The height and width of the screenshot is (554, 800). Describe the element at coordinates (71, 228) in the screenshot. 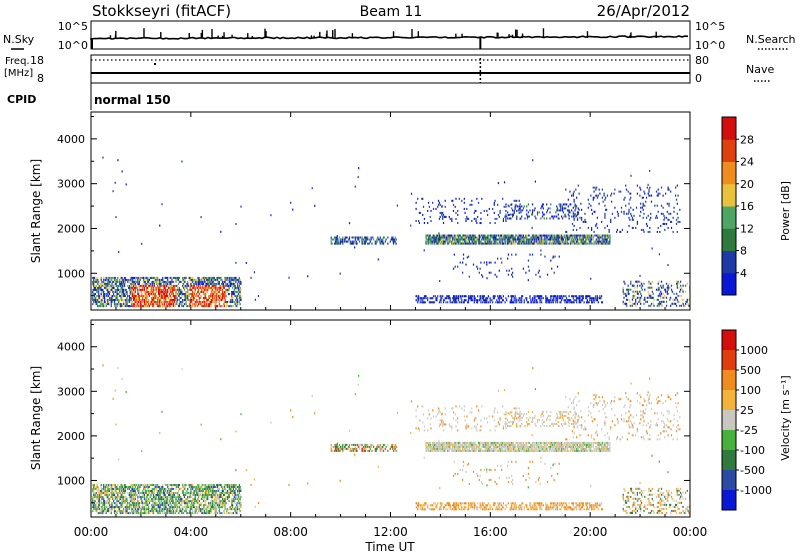

I see `y-tick-label: 2000` at that location.